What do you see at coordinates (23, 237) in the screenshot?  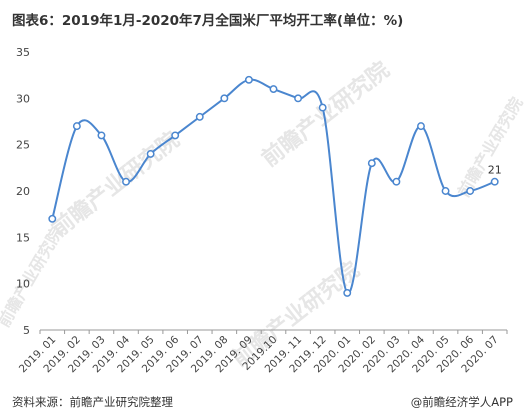 I see `y-tick-label: 15` at bounding box center [23, 237].